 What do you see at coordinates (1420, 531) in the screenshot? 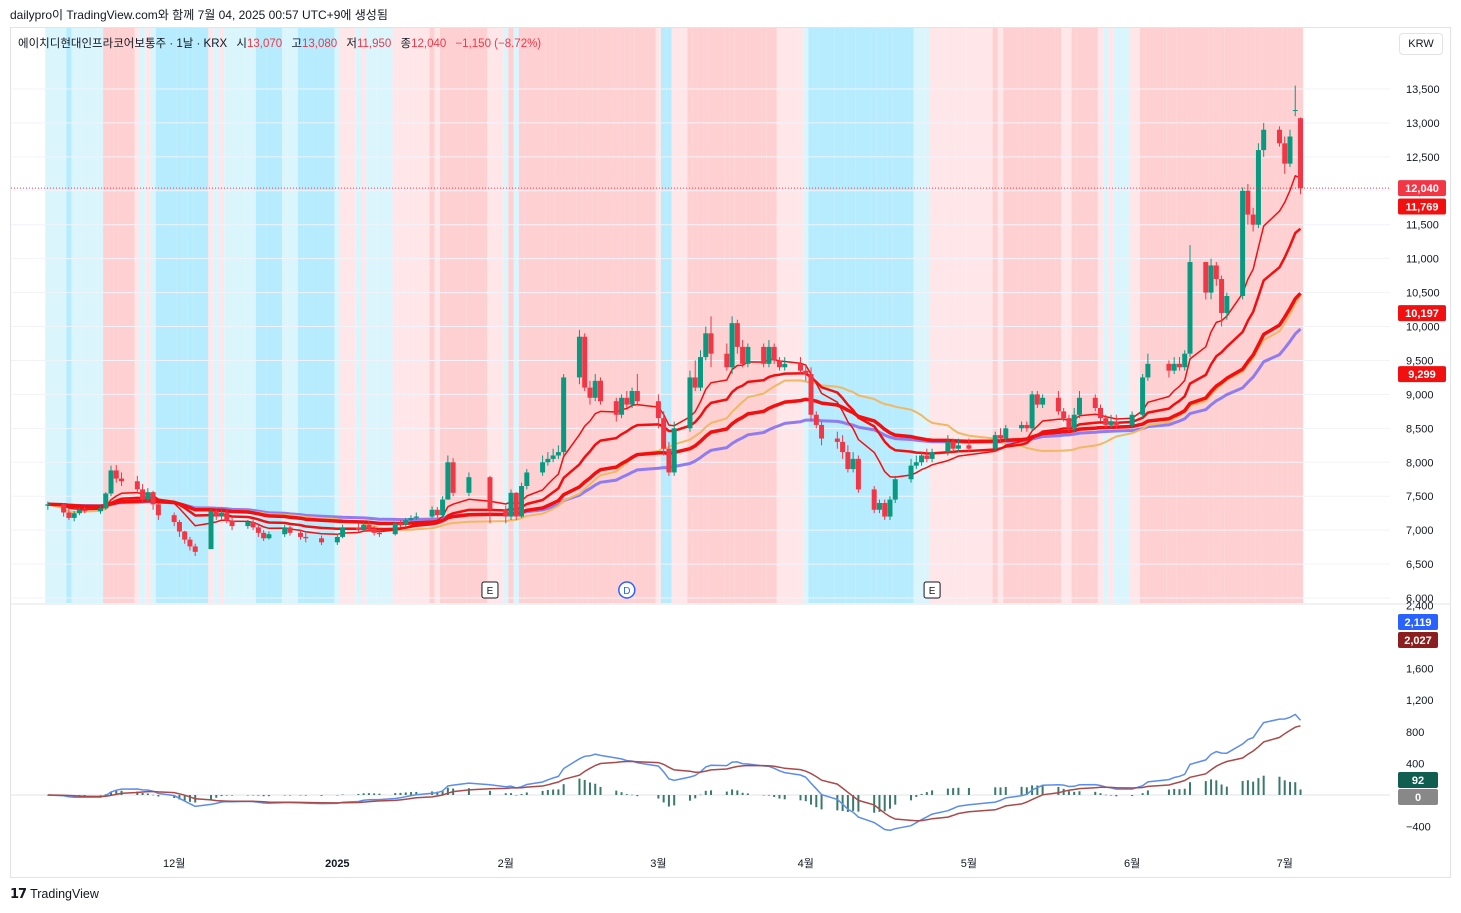
I see `price-tick-label: 7,000` at bounding box center [1420, 531].